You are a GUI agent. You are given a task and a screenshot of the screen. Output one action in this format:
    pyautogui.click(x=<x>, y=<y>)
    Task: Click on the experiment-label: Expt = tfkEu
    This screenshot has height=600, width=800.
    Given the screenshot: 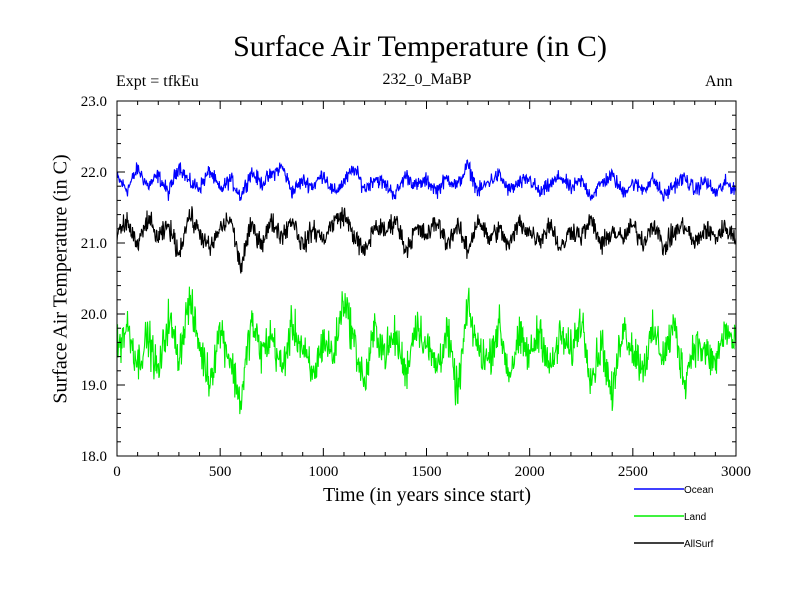 What is the action you would take?
    pyautogui.click(x=157, y=81)
    